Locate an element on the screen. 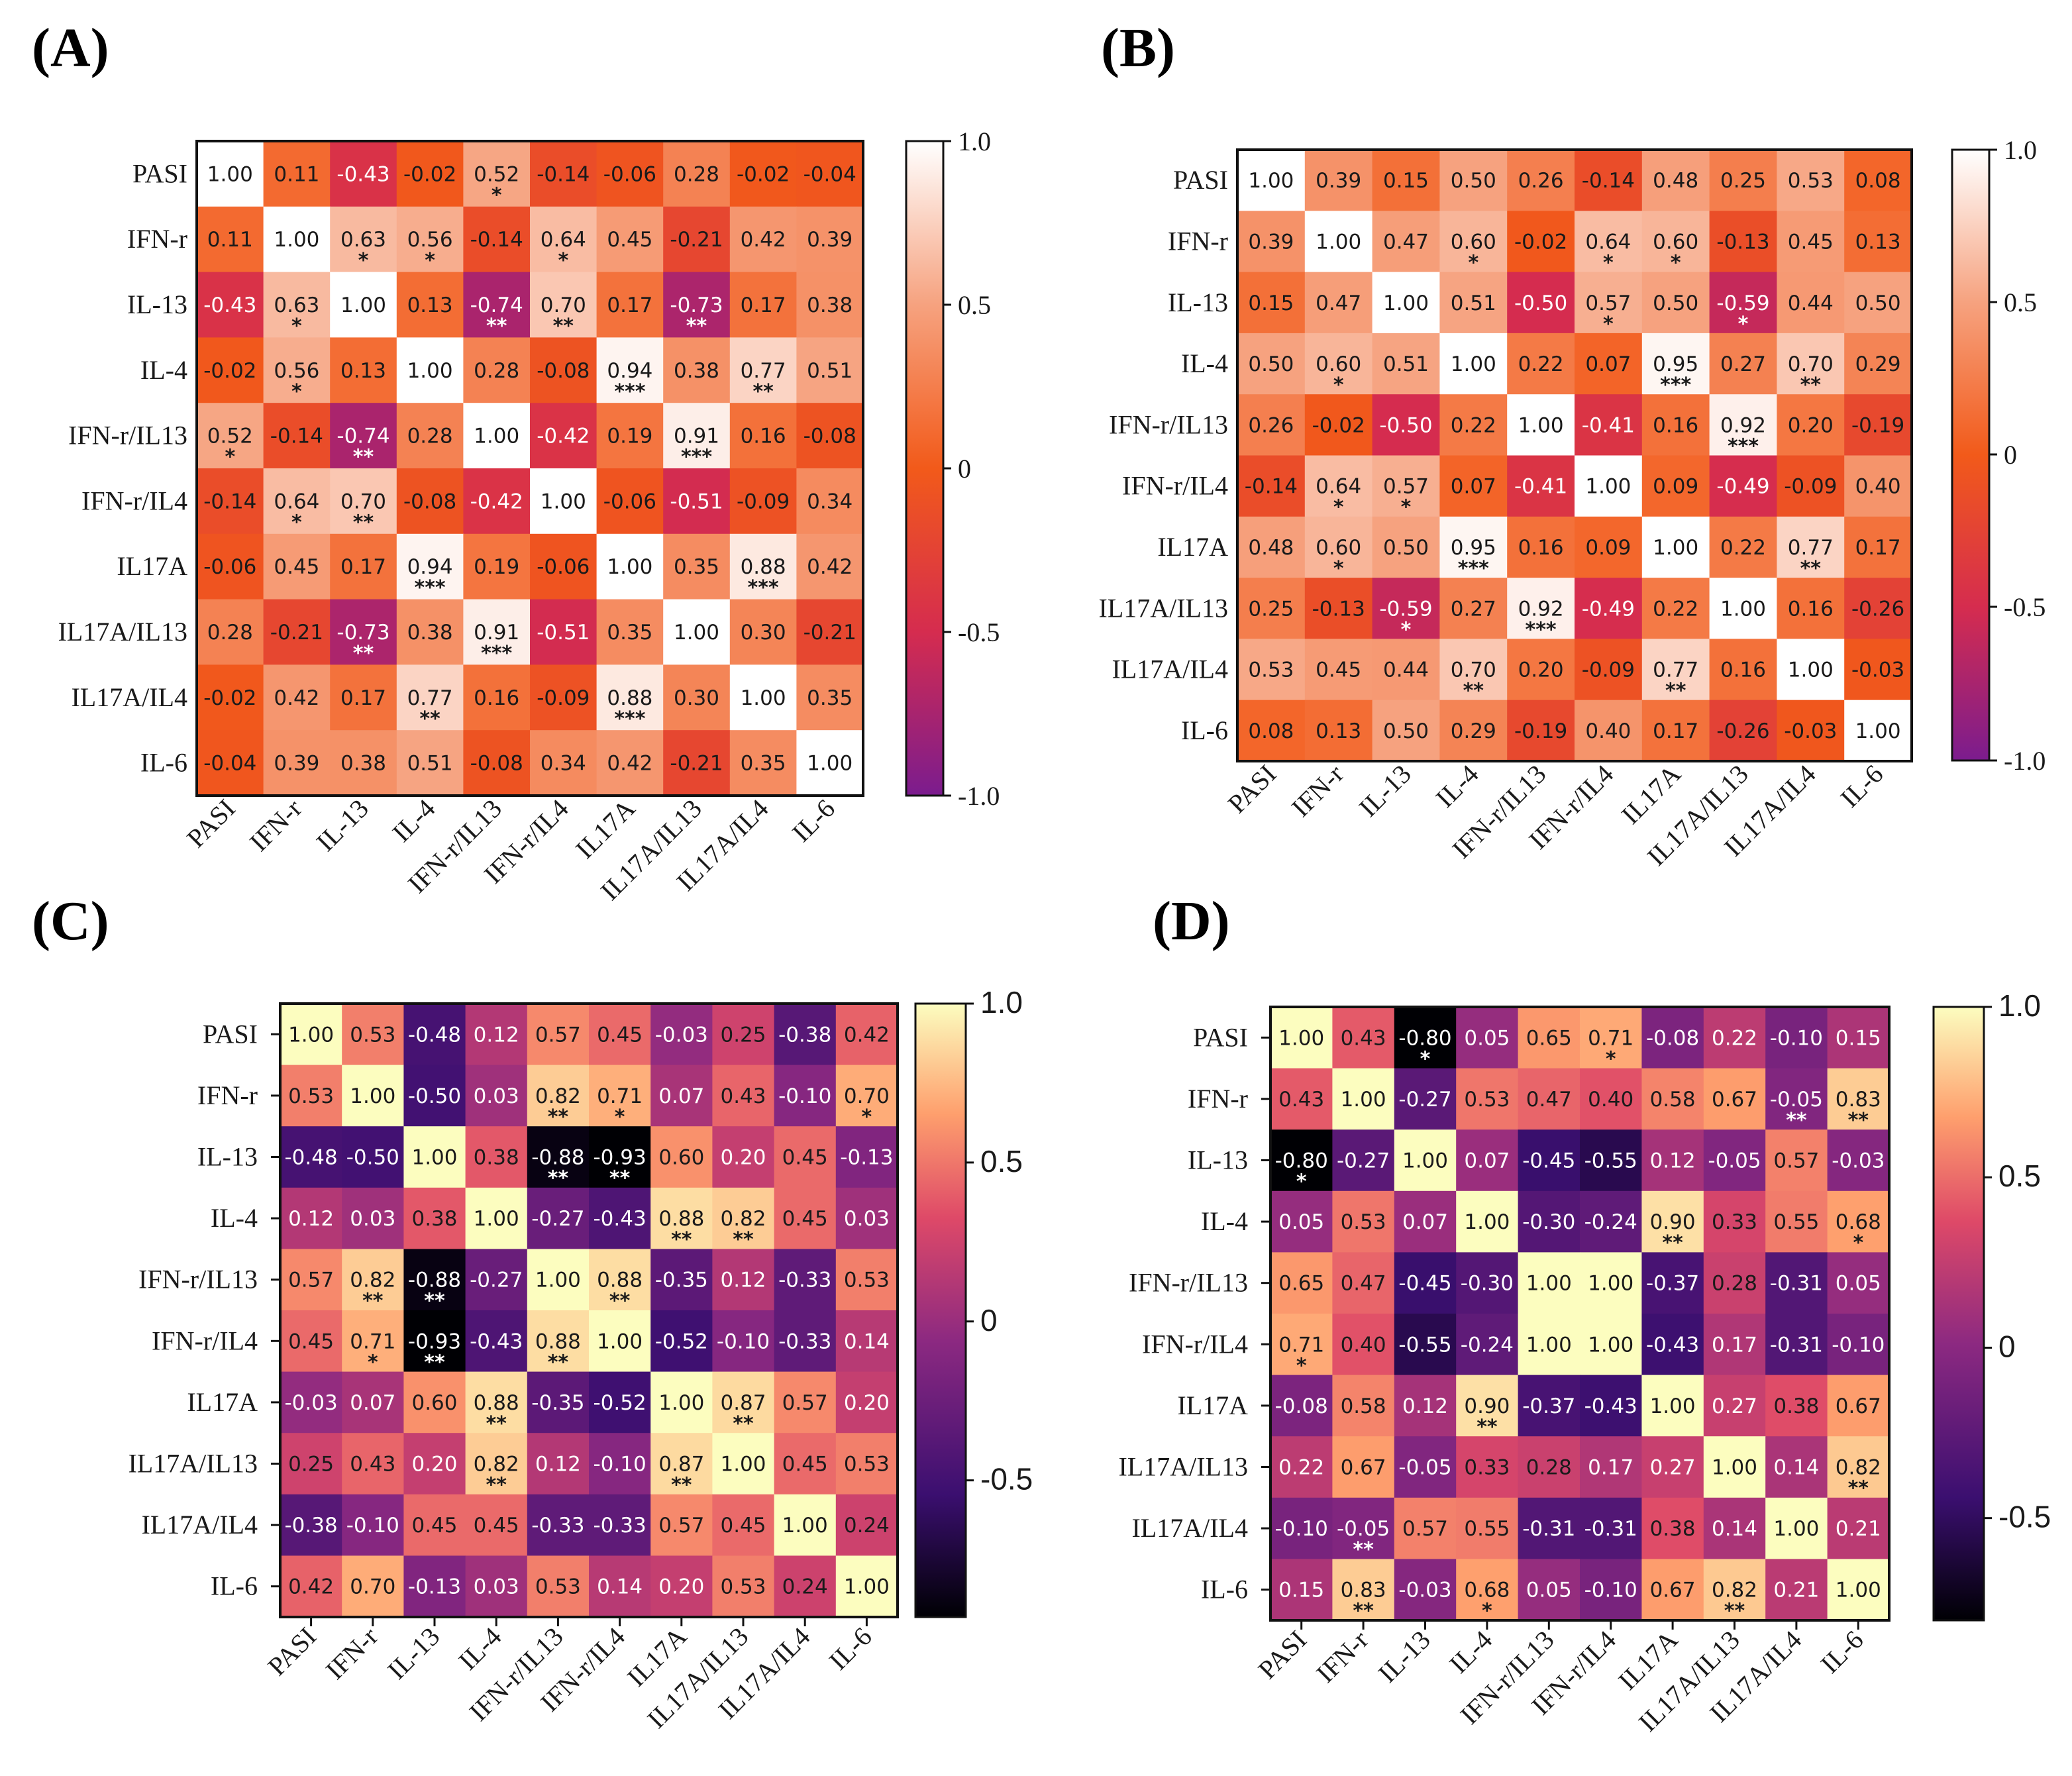 The height and width of the screenshot is (1776, 2072). cell-value-label: -0.03 is located at coordinates (1811, 731).